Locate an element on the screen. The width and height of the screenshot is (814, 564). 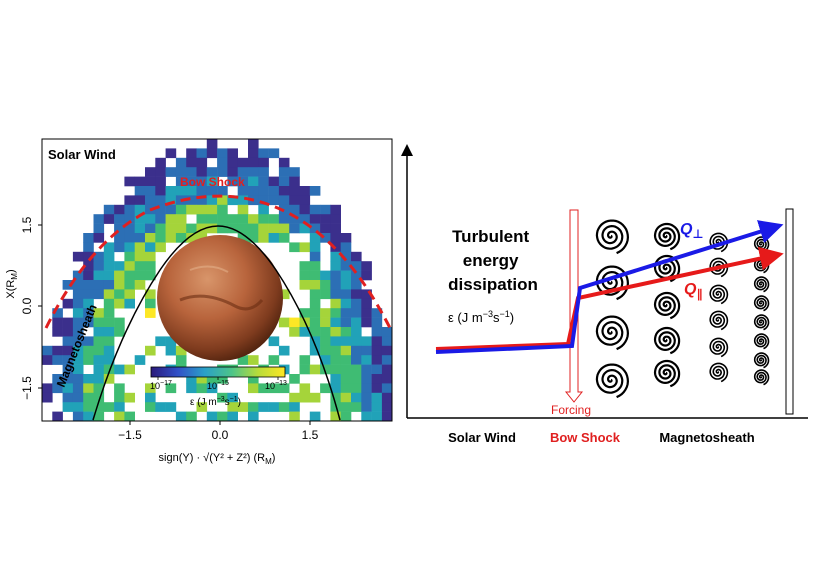
q-parallel-arrow is located at coordinates (609, 298).